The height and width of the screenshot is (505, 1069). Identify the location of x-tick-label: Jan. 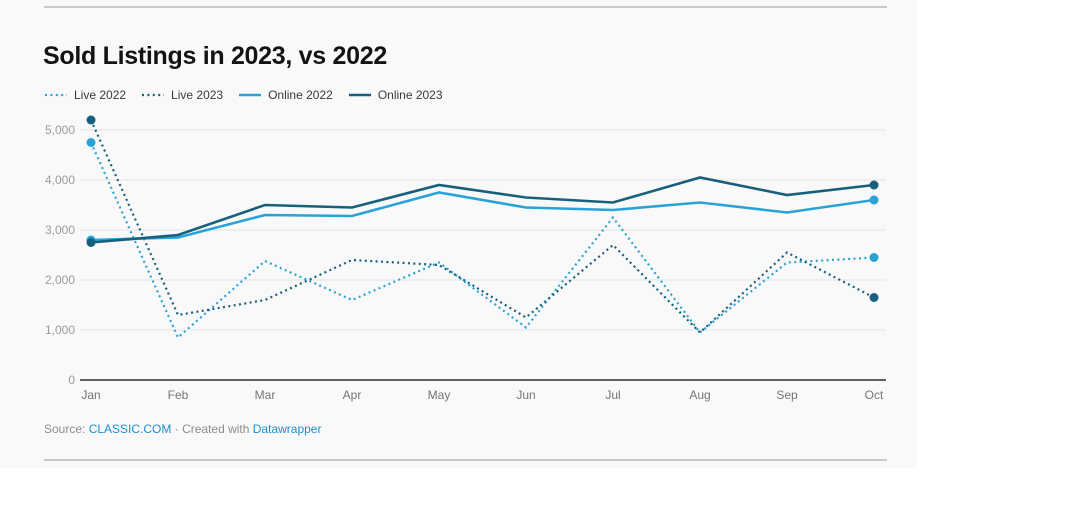
(91, 395).